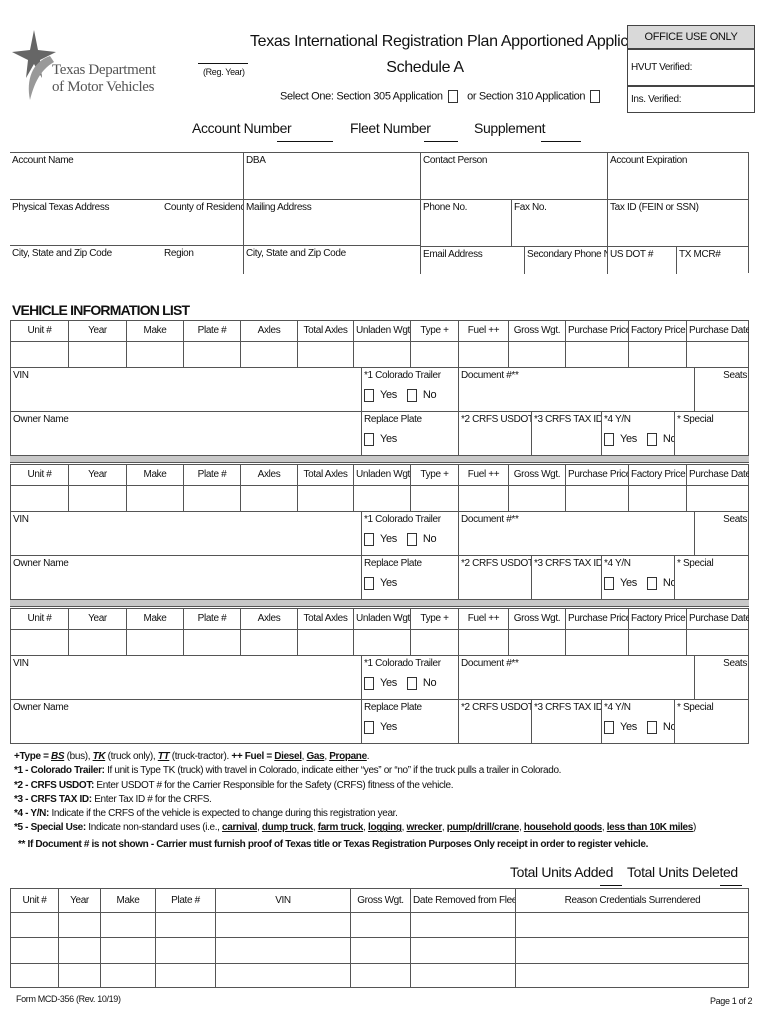 The height and width of the screenshot is (1024, 770). I want to click on contact-person-field: Contact Person, so click(513, 175).